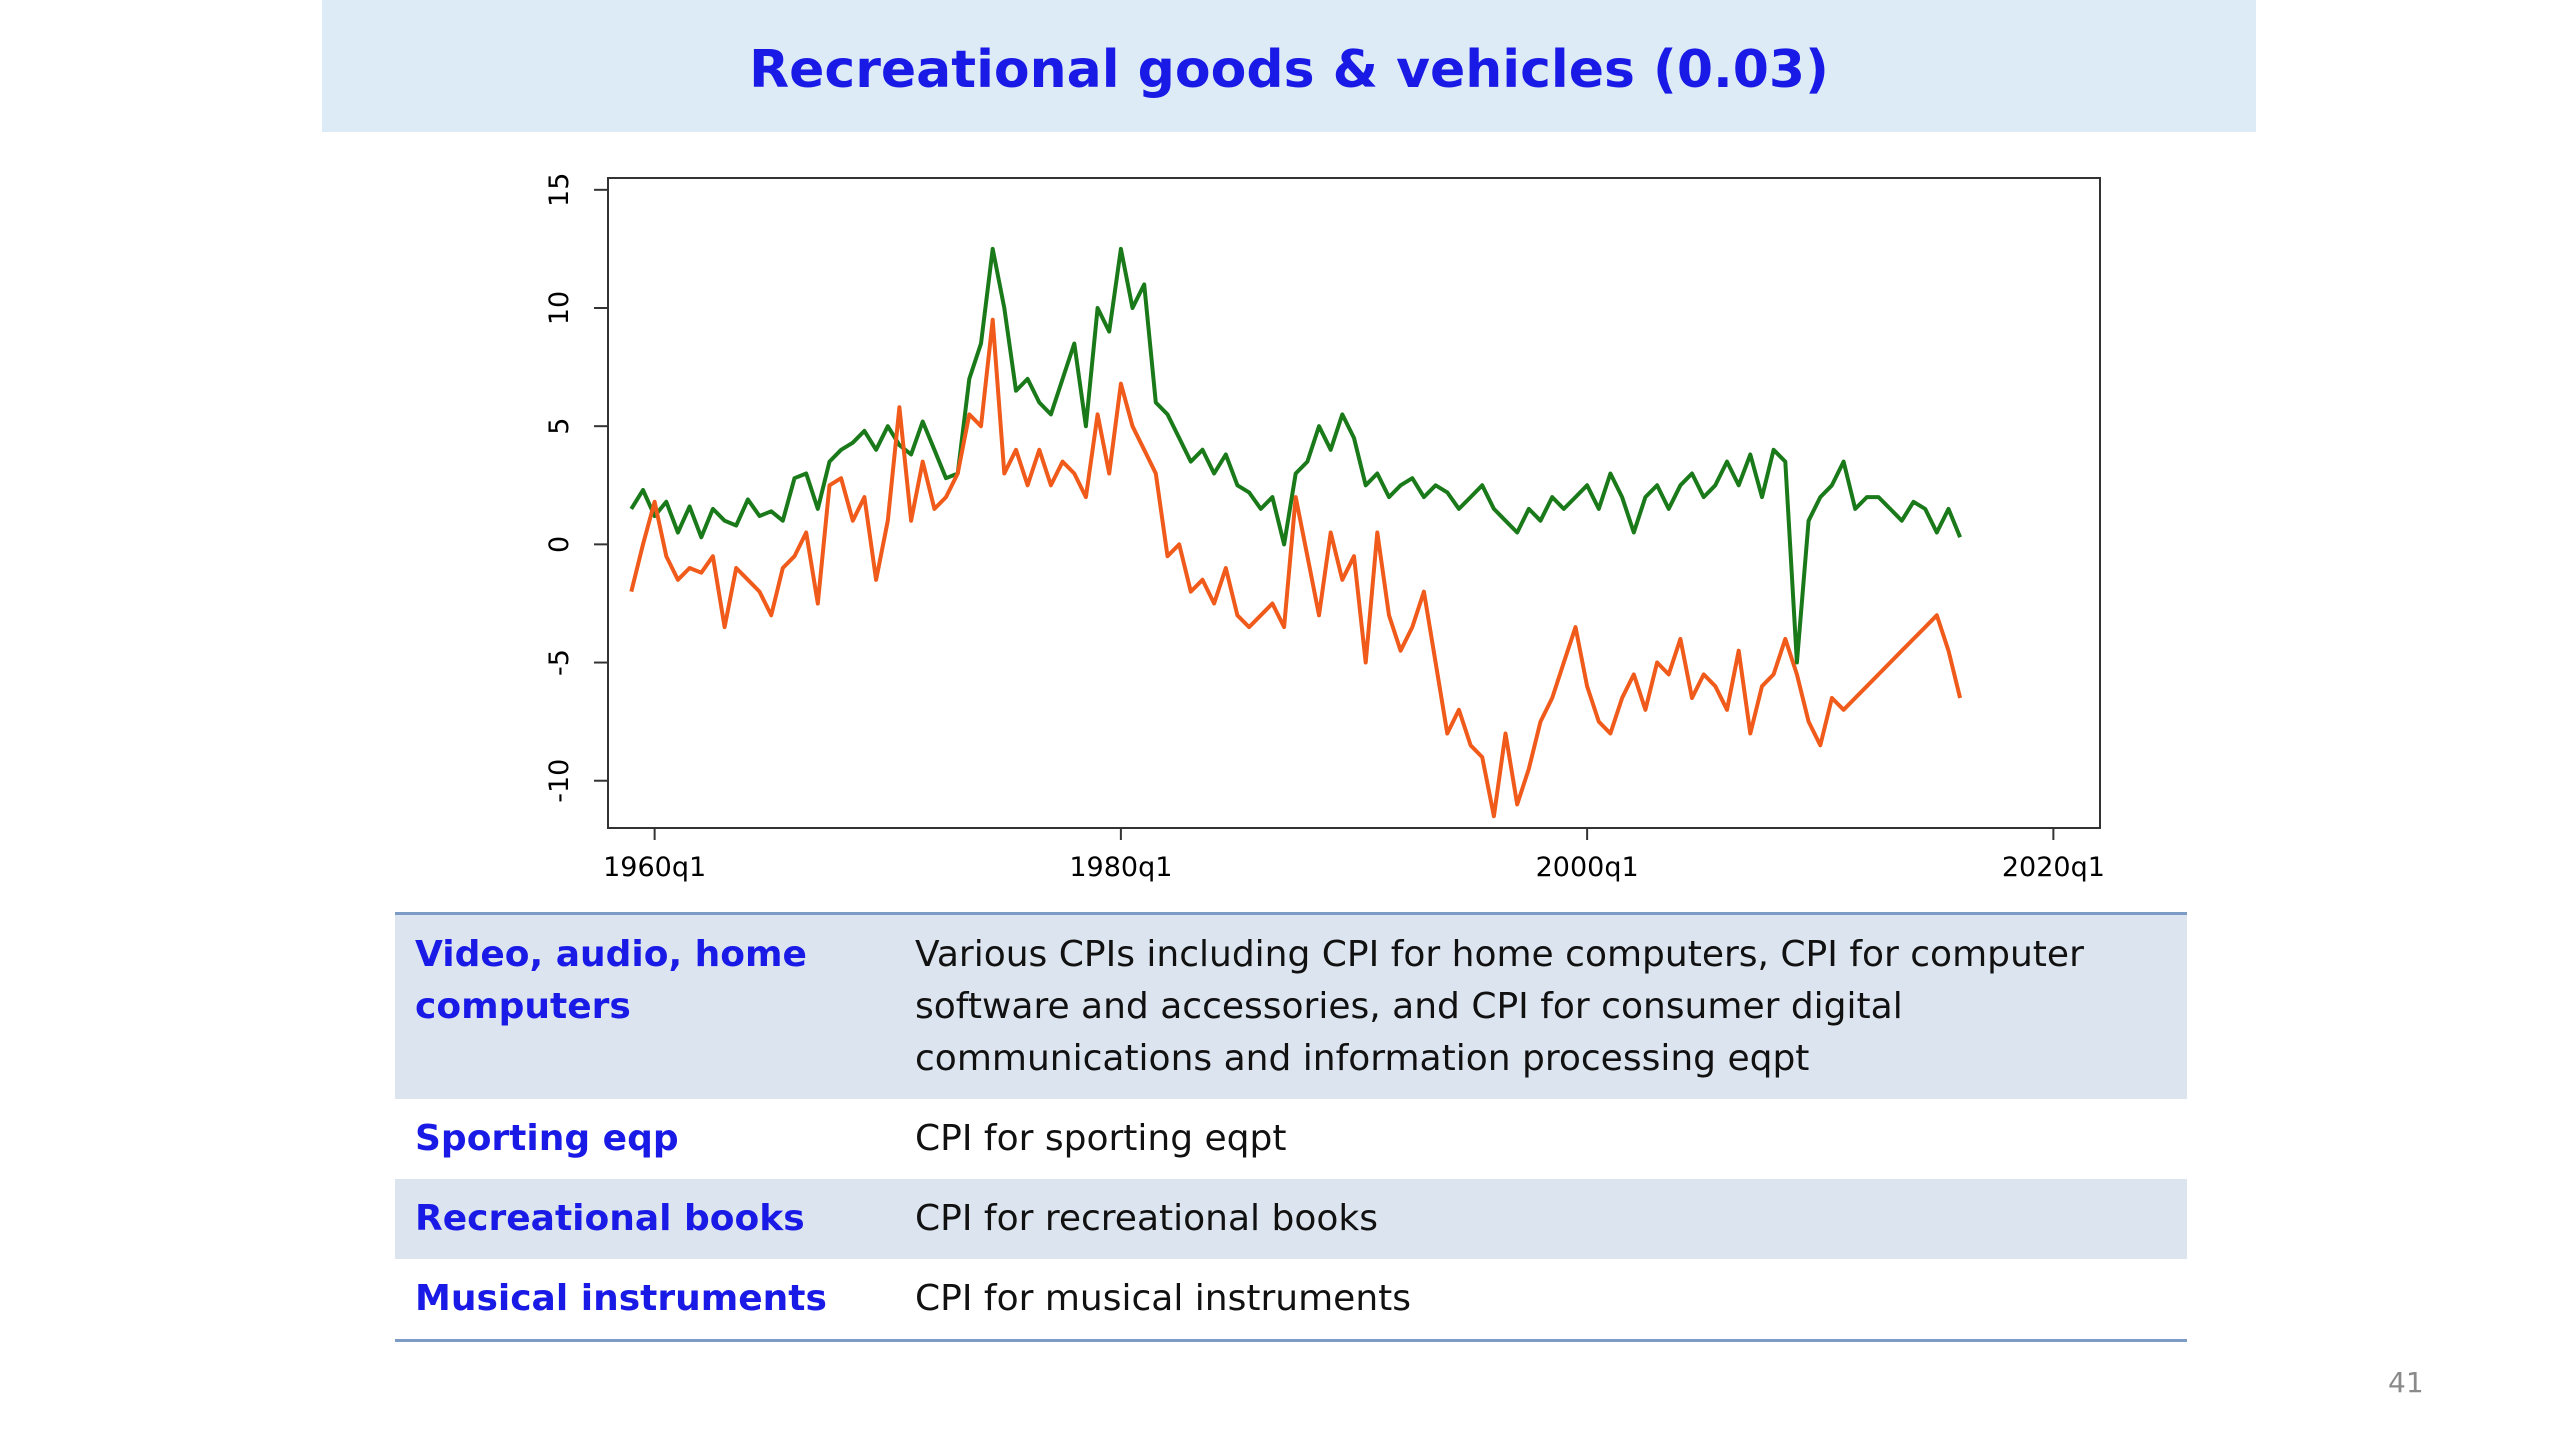 The height and width of the screenshot is (1440, 2560). What do you see at coordinates (559, 662) in the screenshot?
I see `y-tick-label: -5` at bounding box center [559, 662].